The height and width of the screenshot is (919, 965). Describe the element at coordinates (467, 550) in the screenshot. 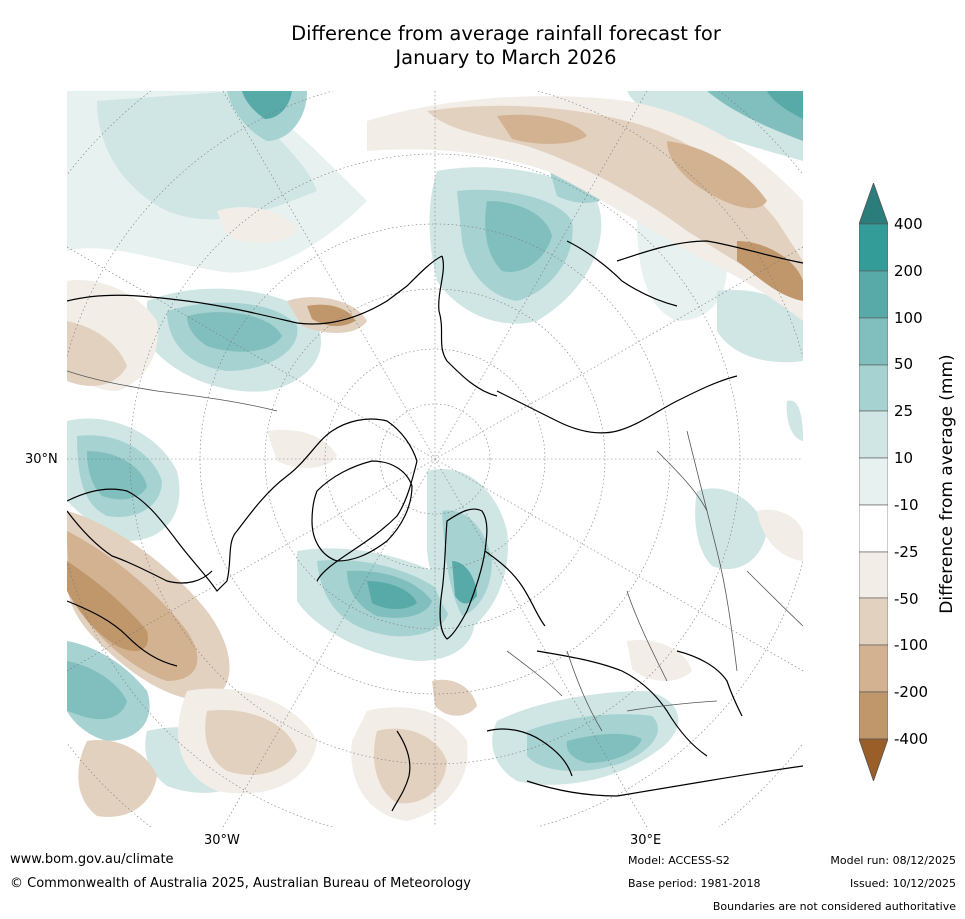

I see `wet-anomaly-scandinavia` at that location.